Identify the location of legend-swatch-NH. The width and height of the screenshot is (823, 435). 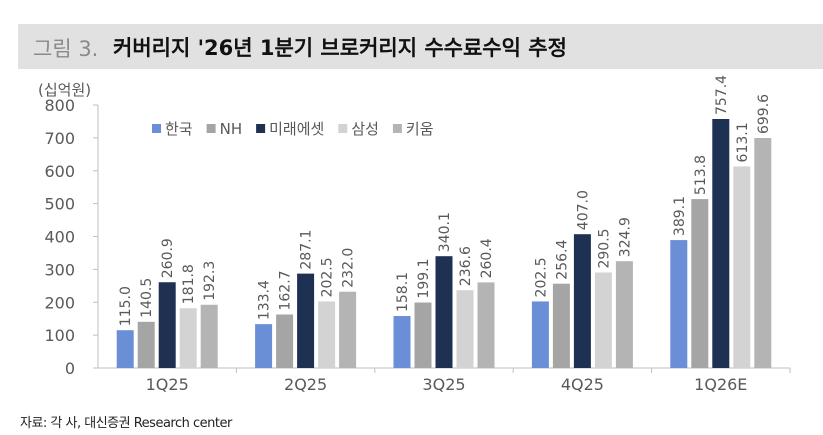
(211, 128).